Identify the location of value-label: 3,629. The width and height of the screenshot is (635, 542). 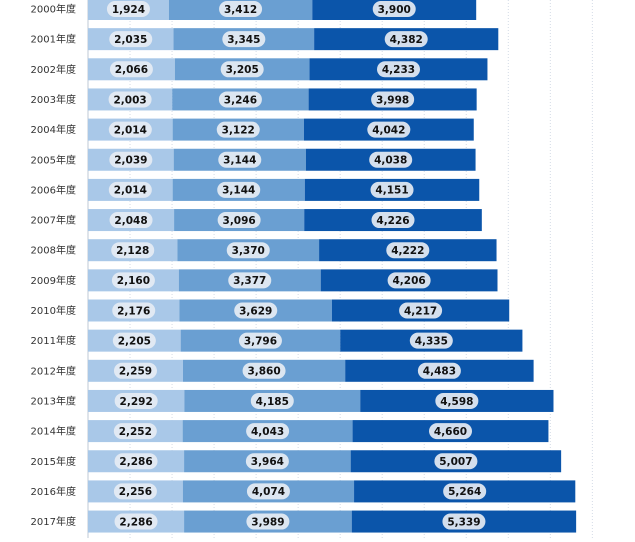
(255, 311).